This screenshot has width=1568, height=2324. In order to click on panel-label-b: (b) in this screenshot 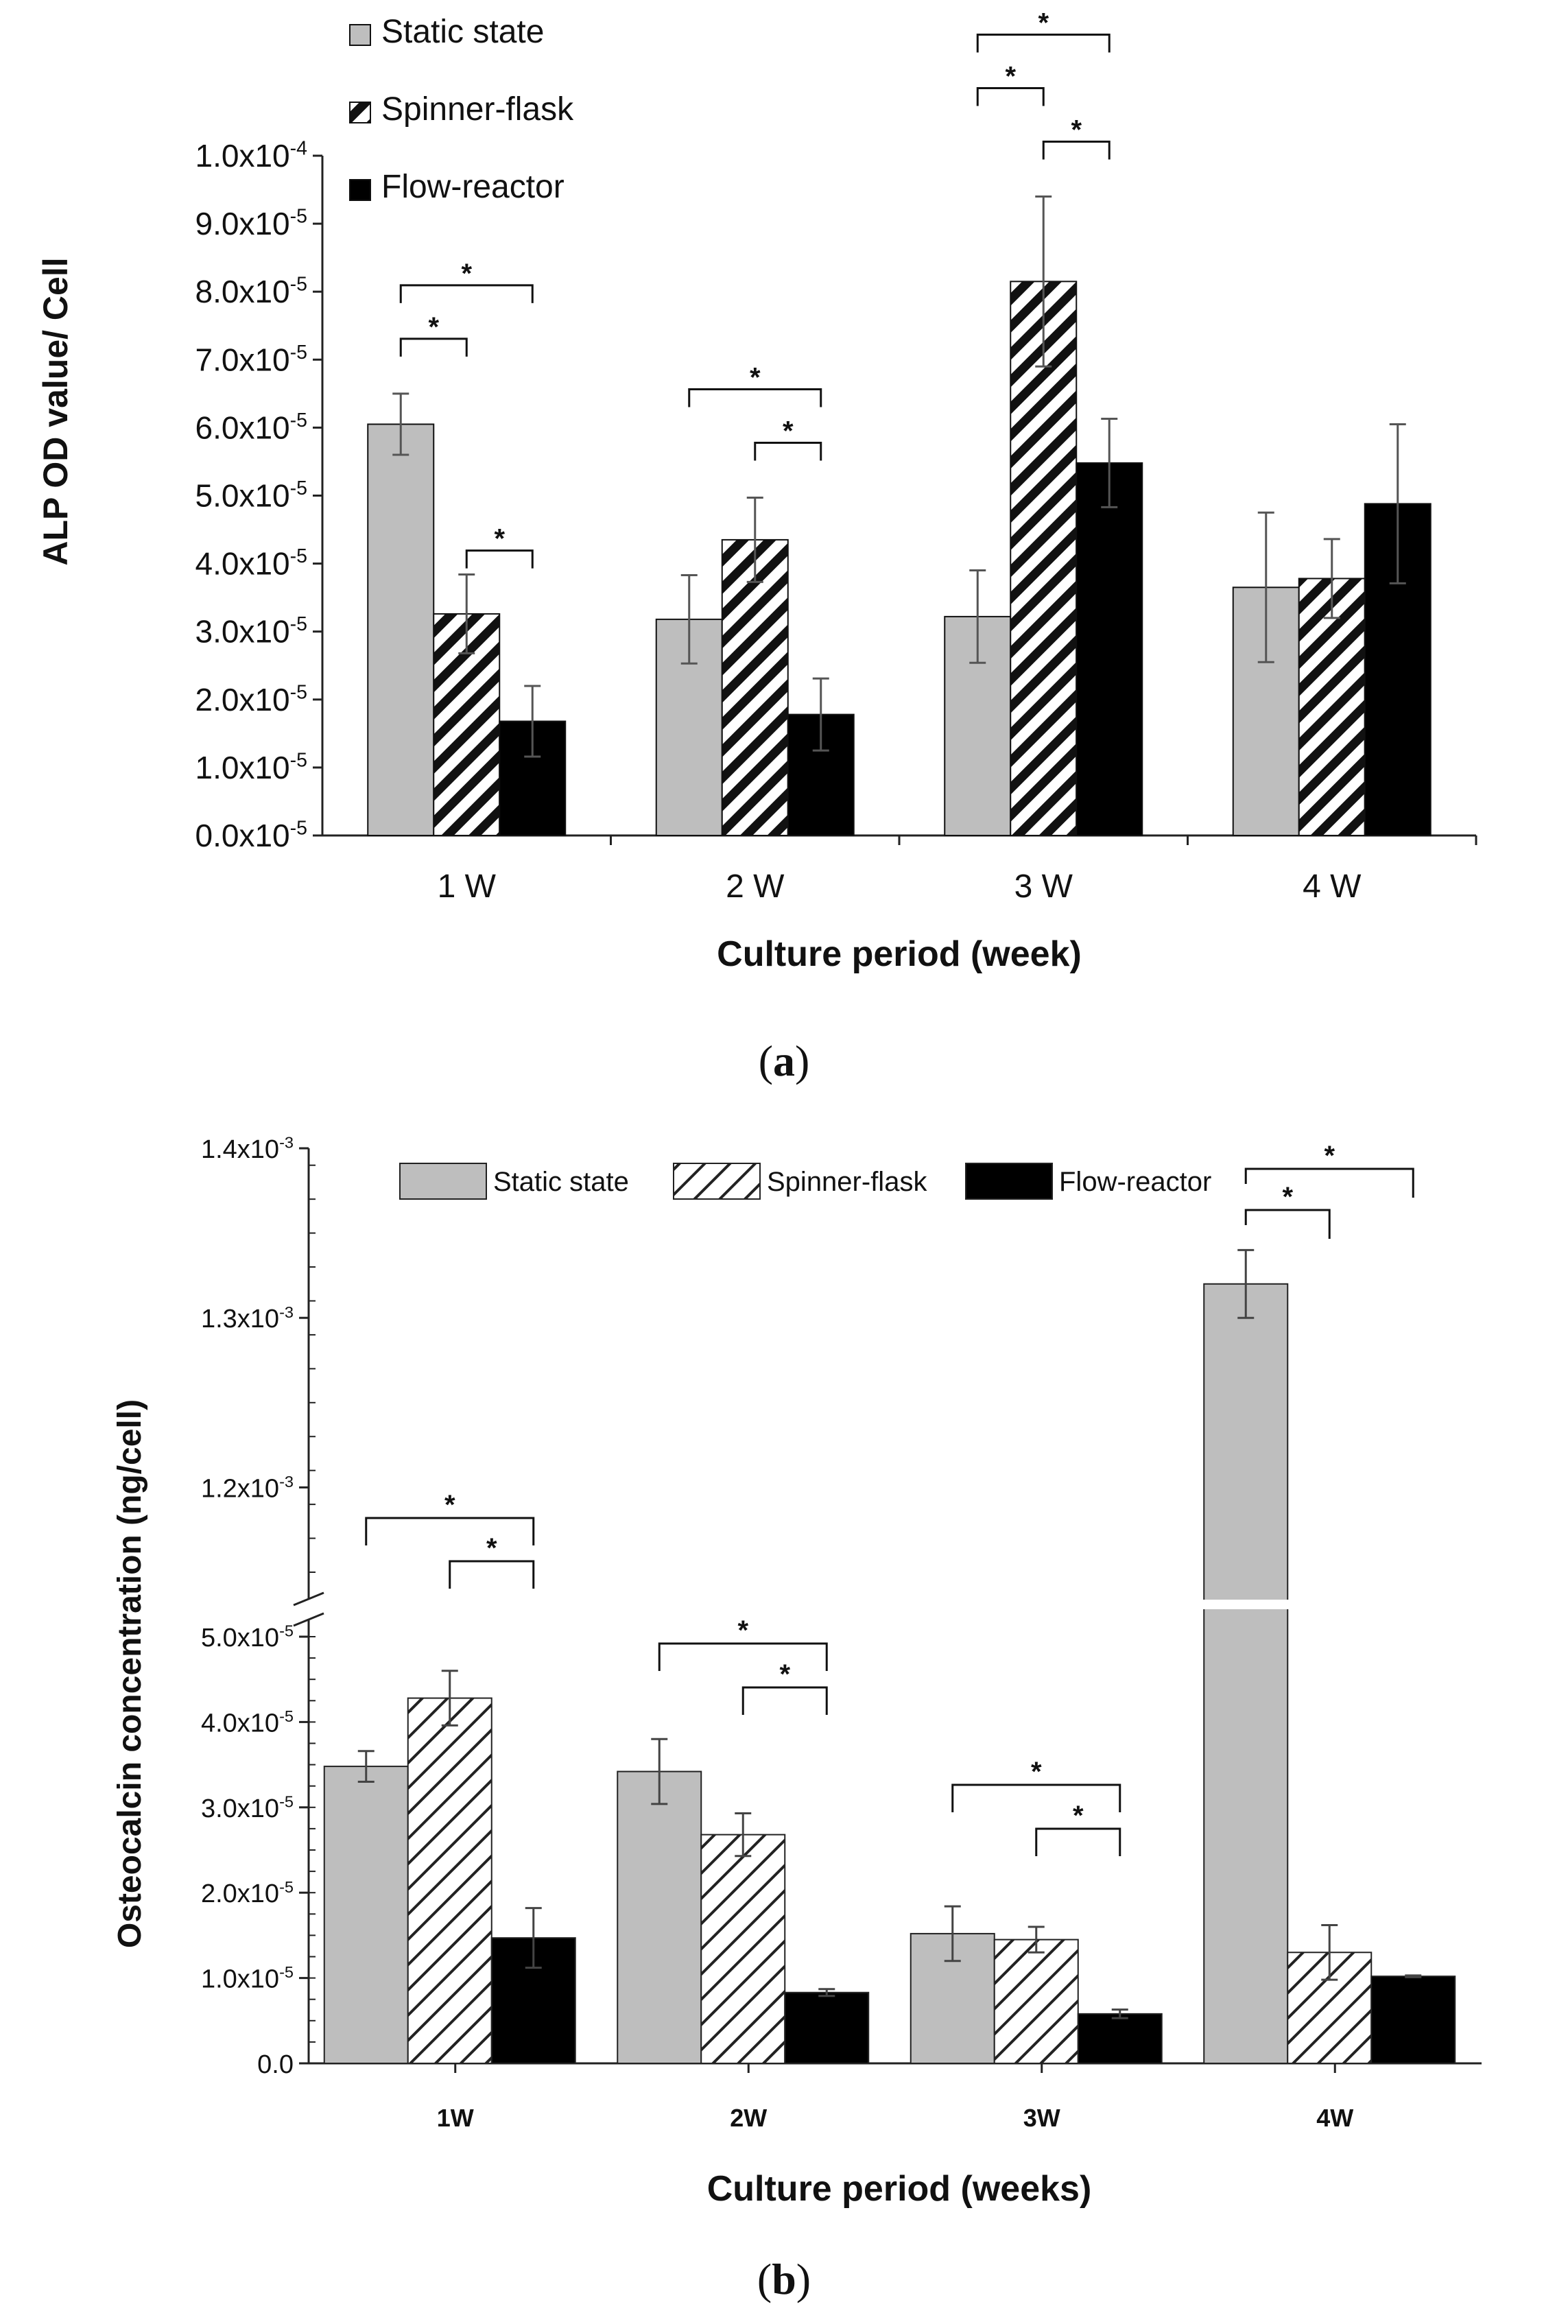, I will do `click(784, 2279)`.